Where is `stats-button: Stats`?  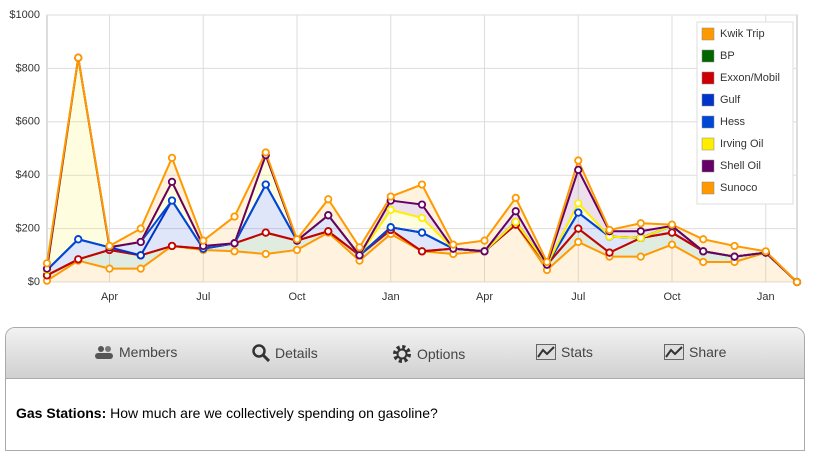
stats-button: Stats is located at coordinates (564, 352).